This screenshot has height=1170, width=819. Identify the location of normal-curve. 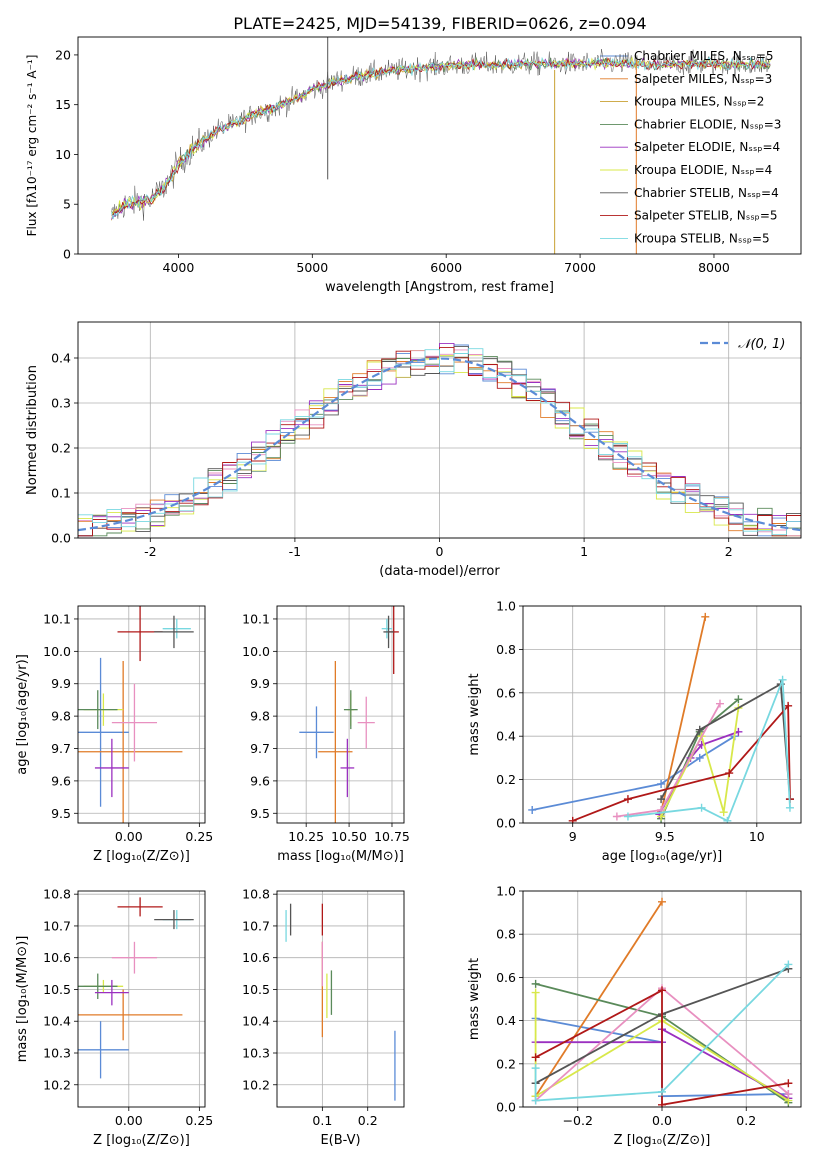
(439, 444).